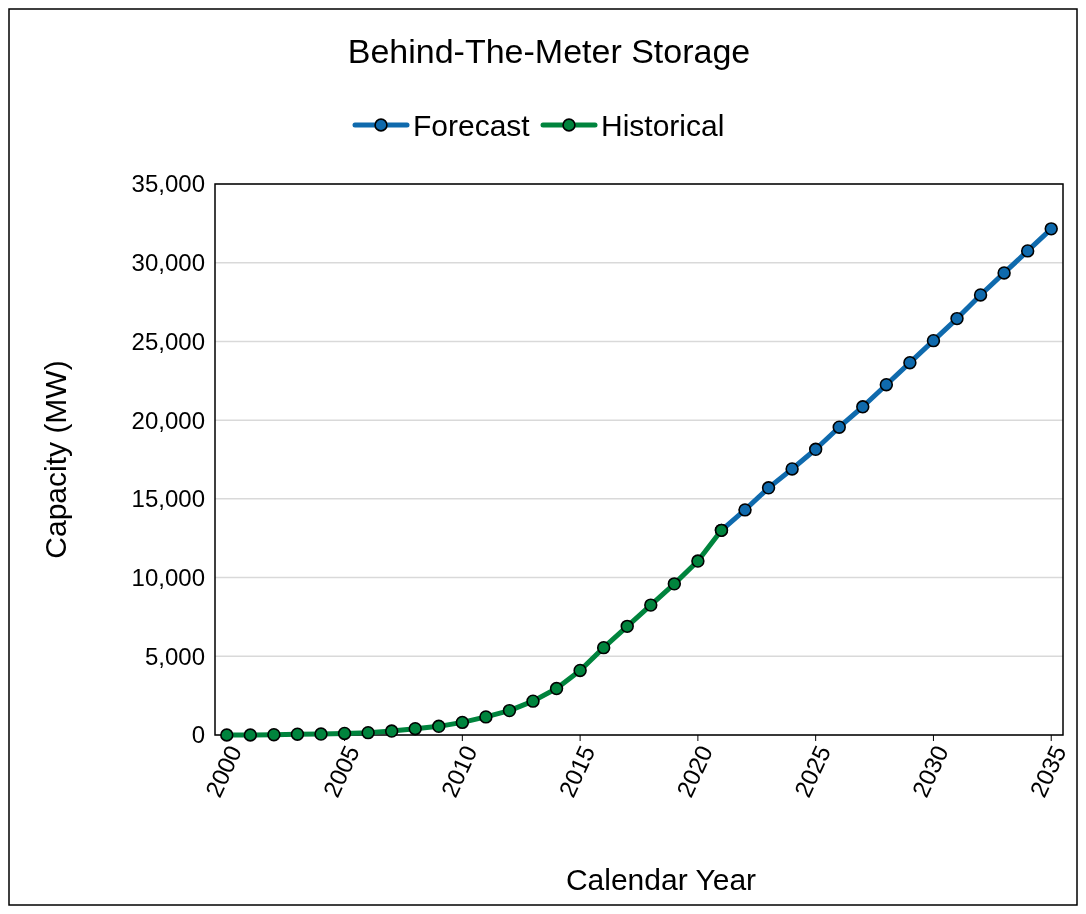 Image resolution: width=1086 pixels, height=914 pixels. I want to click on chart-title: Behind-The-Meter Storage, so click(549, 51).